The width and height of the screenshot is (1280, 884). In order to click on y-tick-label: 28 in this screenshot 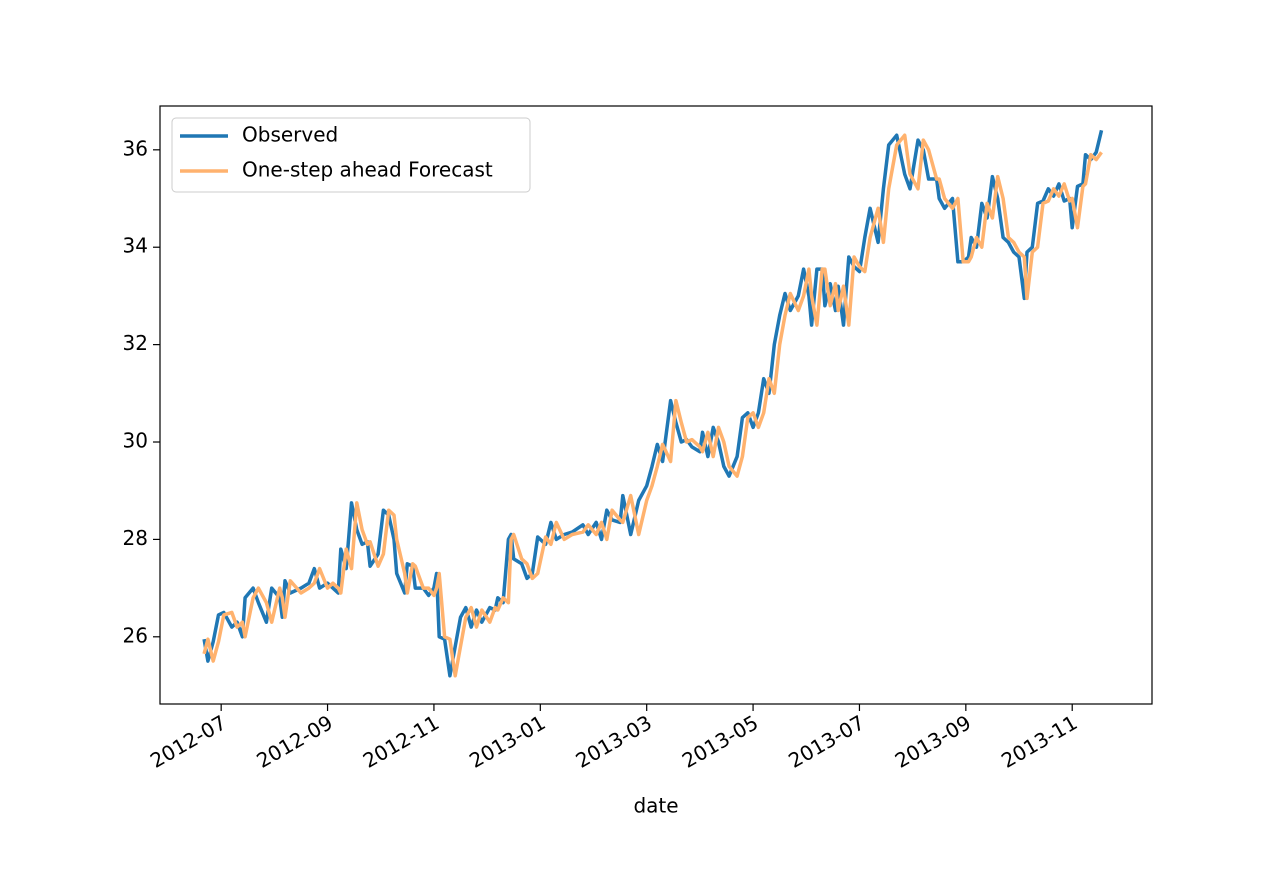, I will do `click(135, 538)`.